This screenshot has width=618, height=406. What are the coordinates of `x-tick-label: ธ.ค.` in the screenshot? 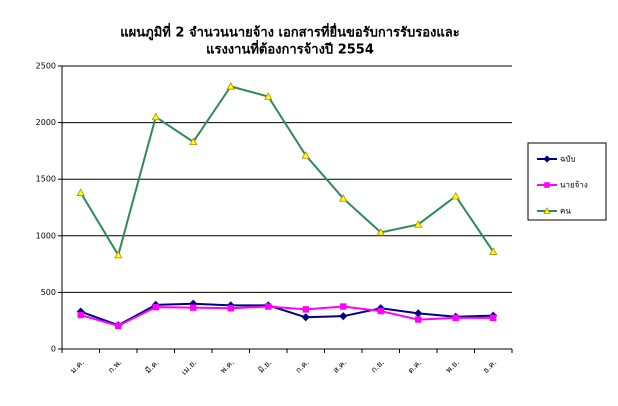 It's located at (489, 366).